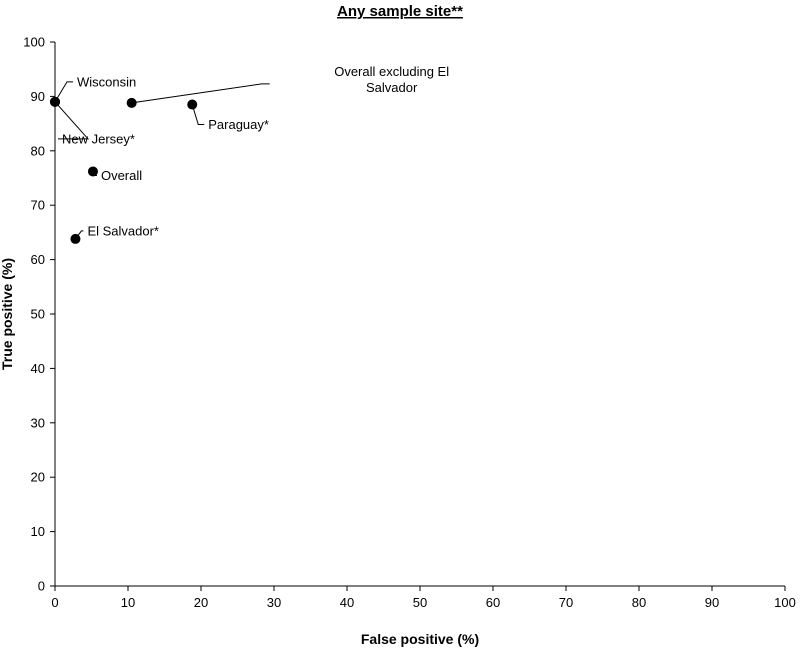 Image resolution: width=800 pixels, height=652 pixels. What do you see at coordinates (238, 124) in the screenshot?
I see `point-label: Paraguay*` at bounding box center [238, 124].